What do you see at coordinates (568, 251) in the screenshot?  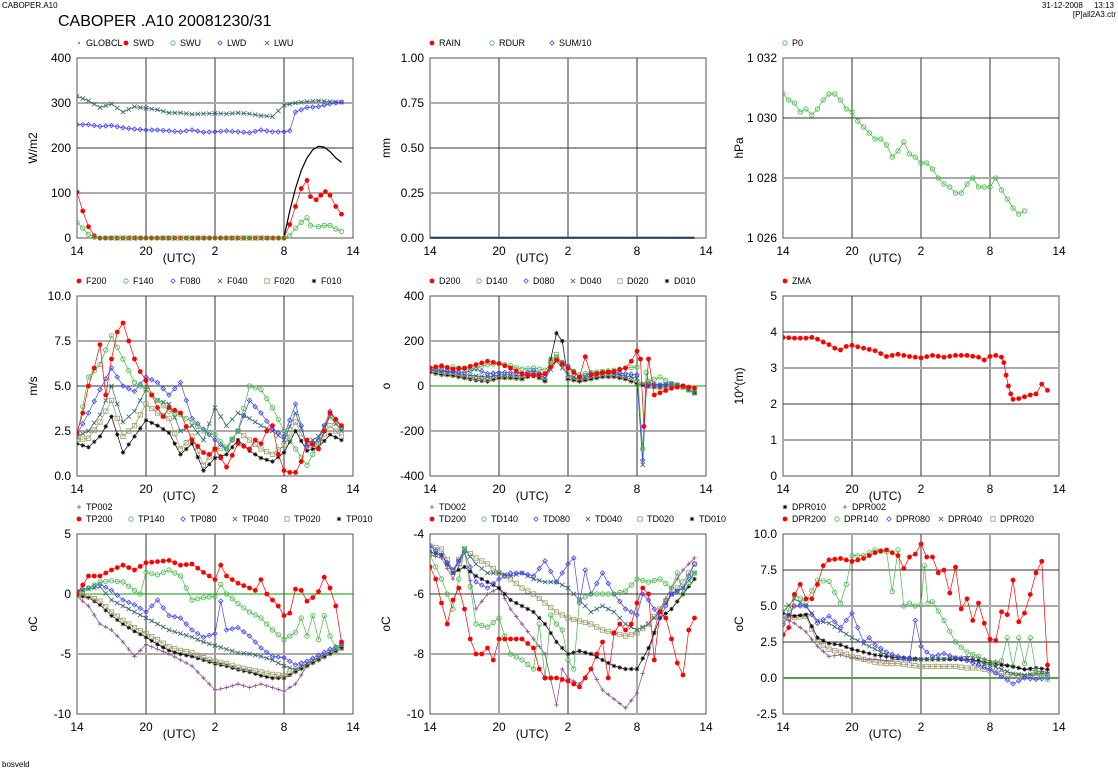 I see `x-tick-label: 2` at bounding box center [568, 251].